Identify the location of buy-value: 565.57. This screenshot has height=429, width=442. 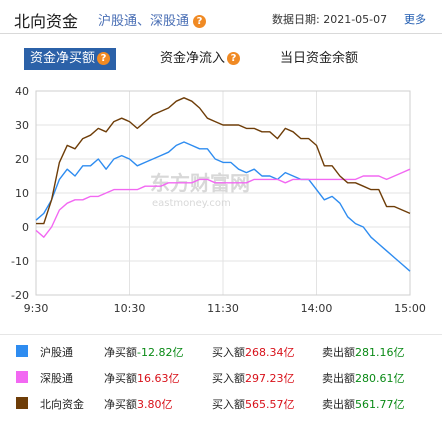
(264, 404).